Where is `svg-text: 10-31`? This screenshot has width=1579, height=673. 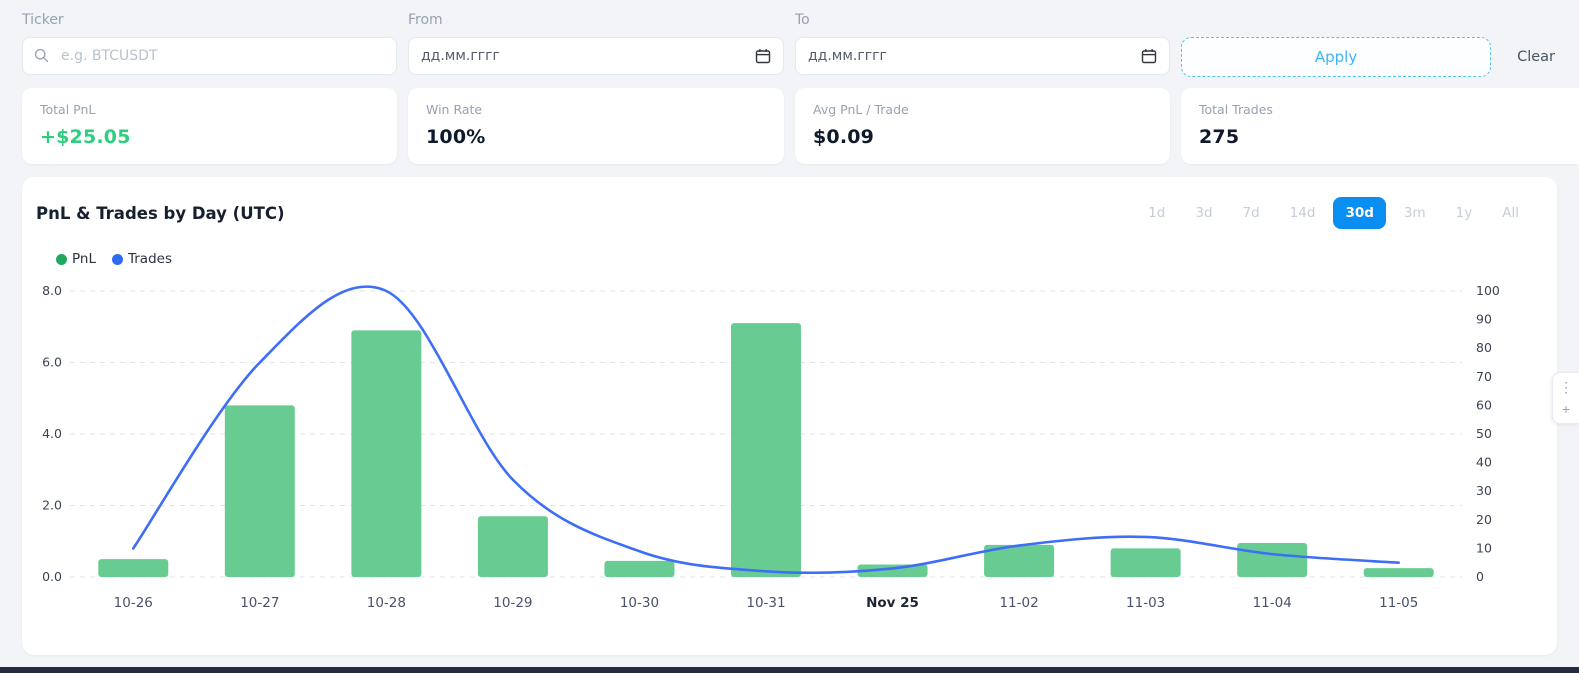
svg-text: 10-31 is located at coordinates (765, 603).